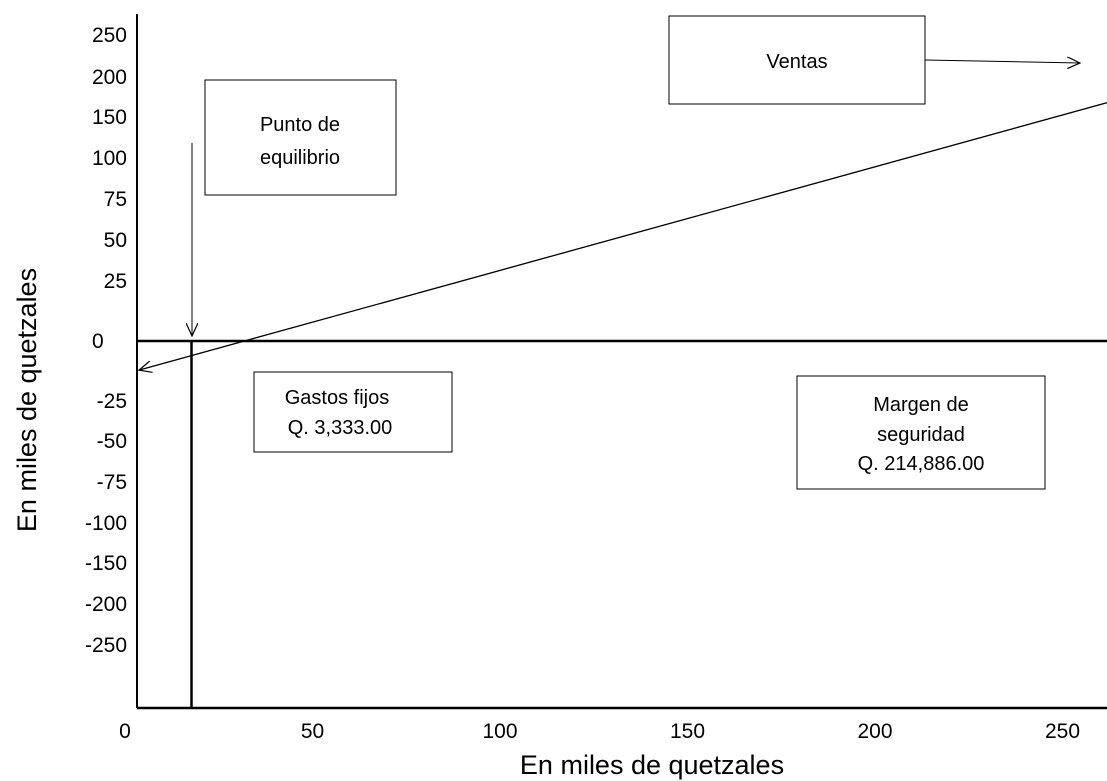  What do you see at coordinates (112, 482) in the screenshot?
I see `y-tick-label: -75` at bounding box center [112, 482].